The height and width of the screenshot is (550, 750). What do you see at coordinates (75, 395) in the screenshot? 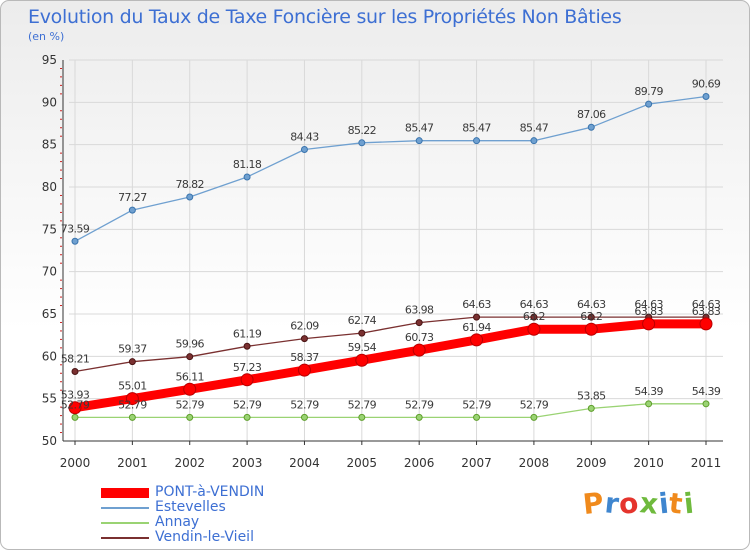
I see `data-label-pont-vendin: 53.93` at bounding box center [75, 395].